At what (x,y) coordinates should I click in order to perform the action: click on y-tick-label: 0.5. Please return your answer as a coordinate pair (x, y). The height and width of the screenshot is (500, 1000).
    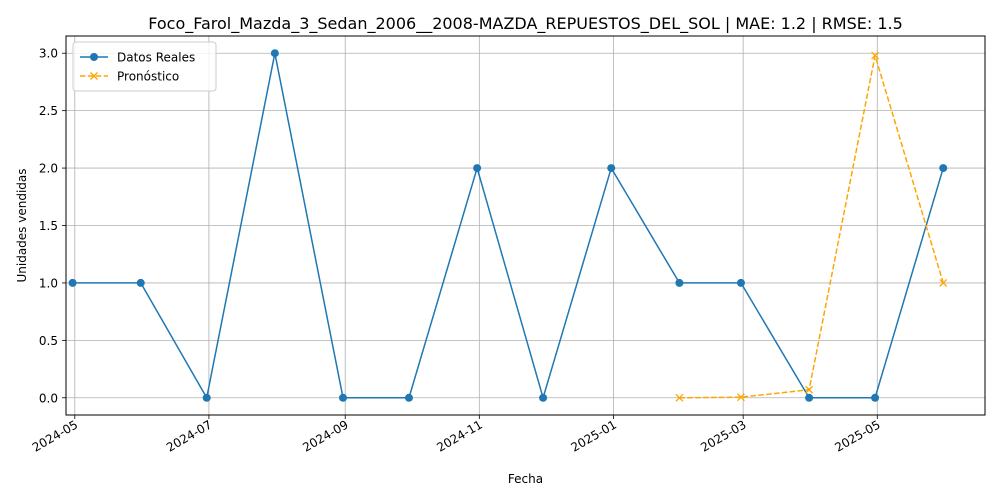
    Looking at the image, I should click on (48, 341).